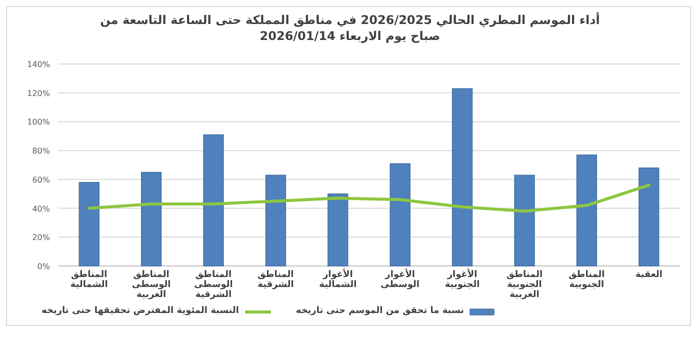 The image size is (697, 342). I want to click on legend-label: نسبة ما تحقق من الموسم حتى تاريخه, so click(380, 311).